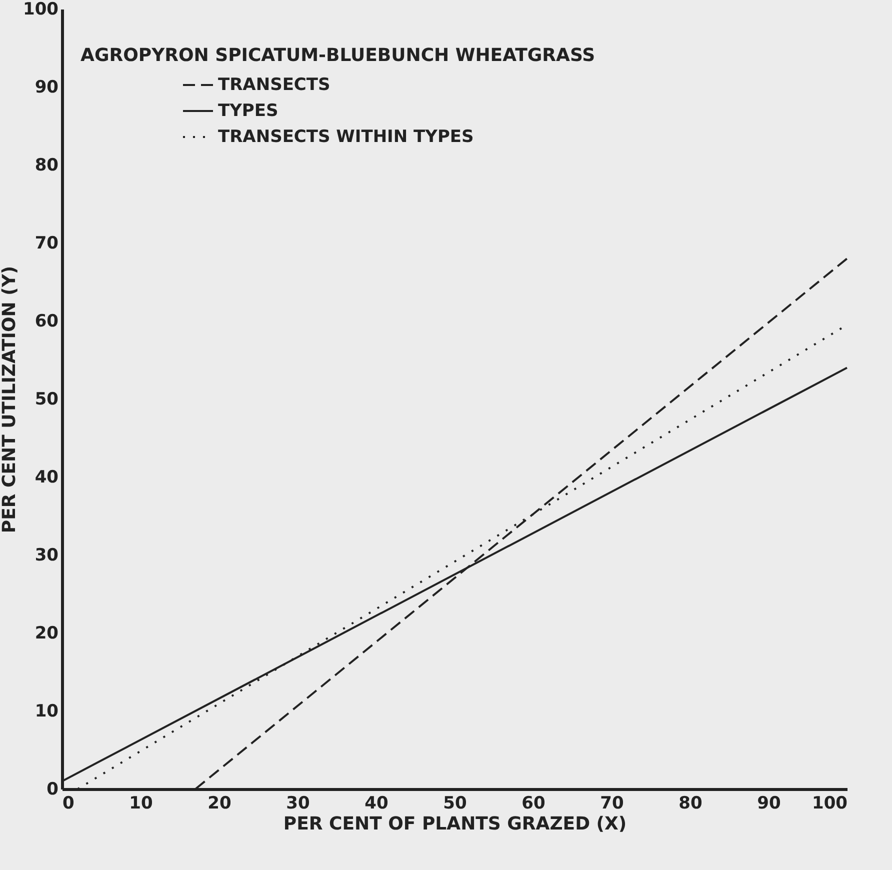  I want to click on y-tick-label: 10, so click(46, 712).